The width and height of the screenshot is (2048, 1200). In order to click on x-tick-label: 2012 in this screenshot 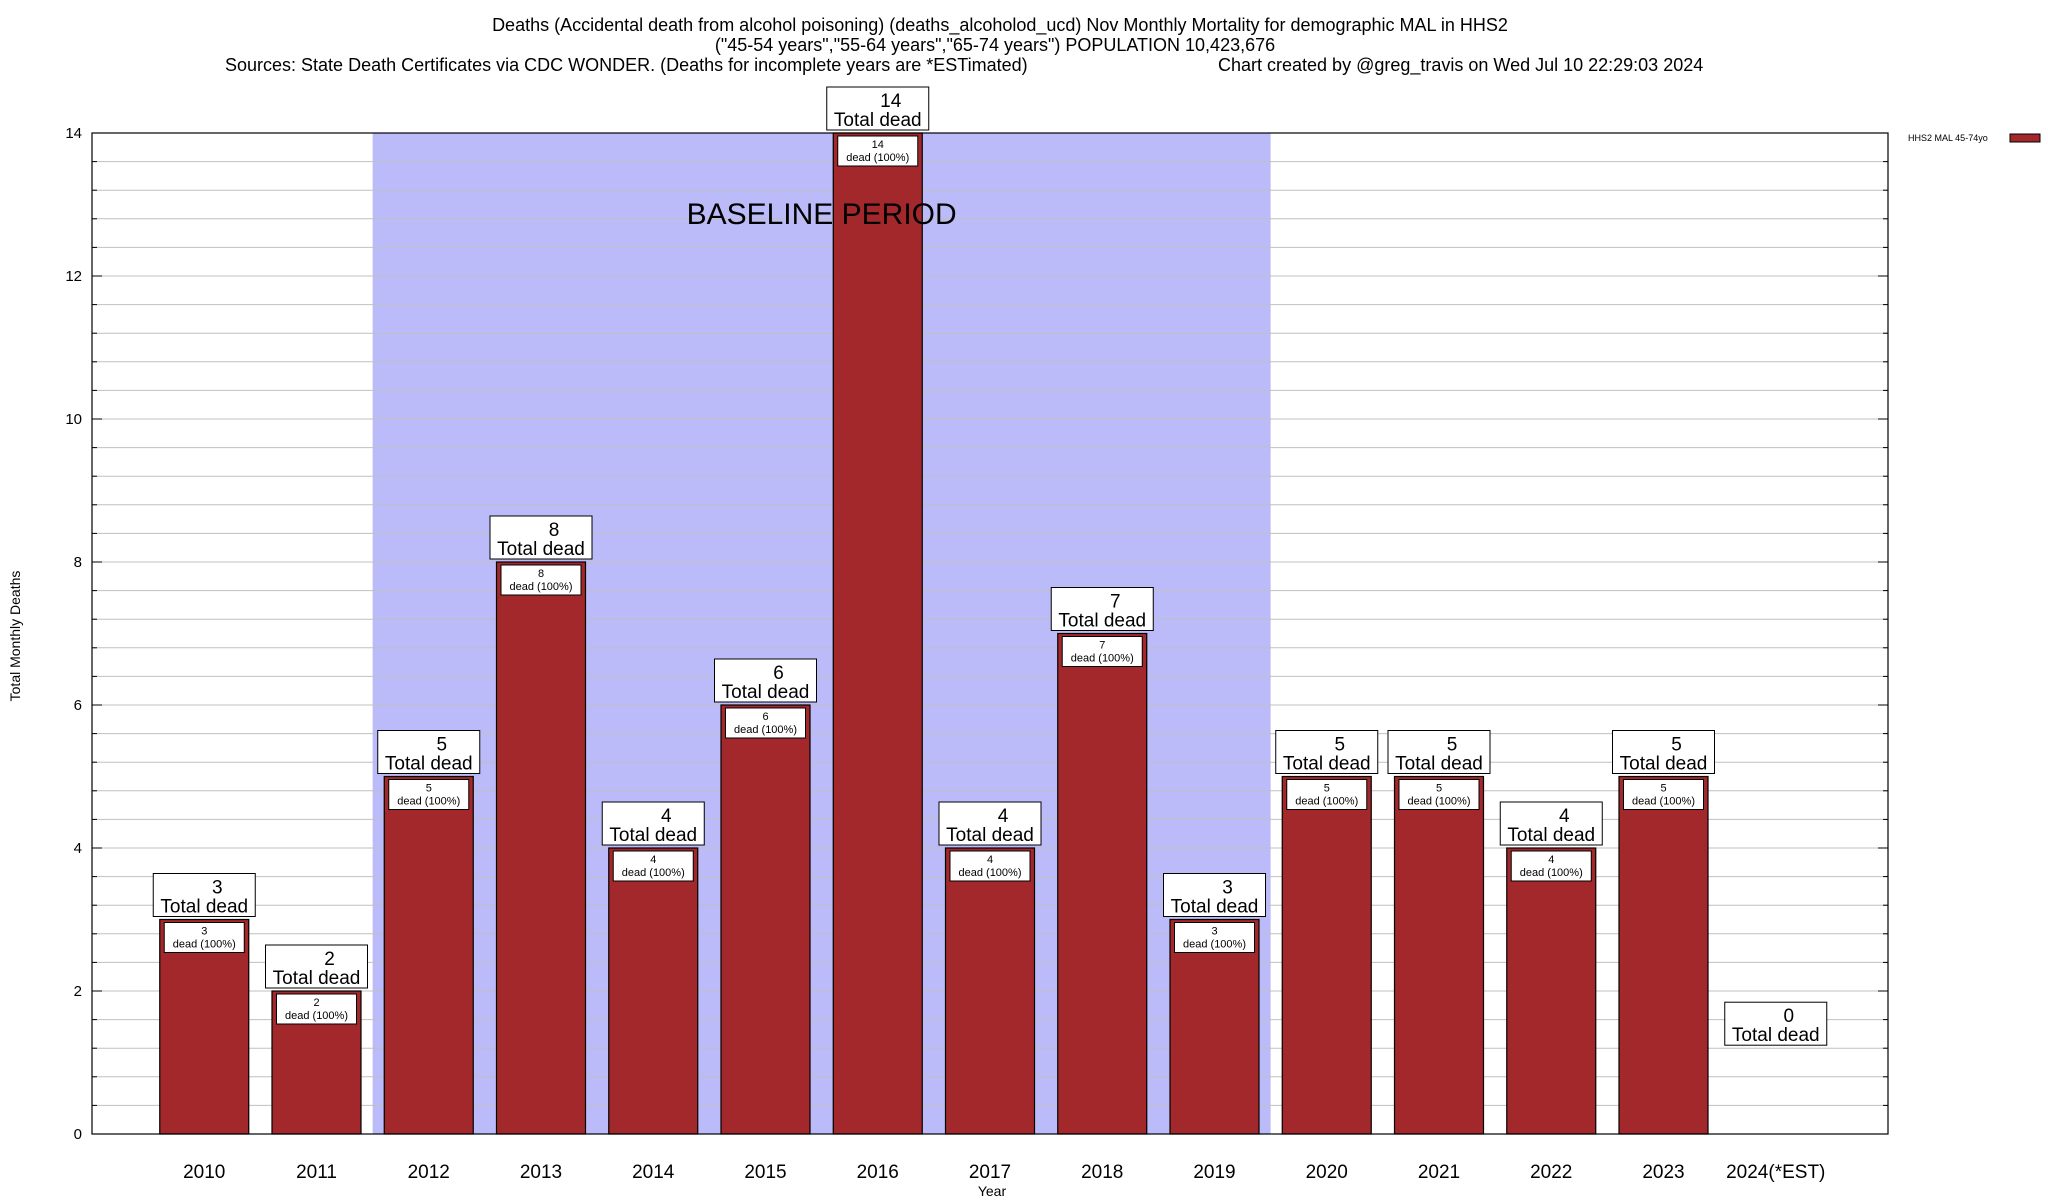, I will do `click(429, 1172)`.